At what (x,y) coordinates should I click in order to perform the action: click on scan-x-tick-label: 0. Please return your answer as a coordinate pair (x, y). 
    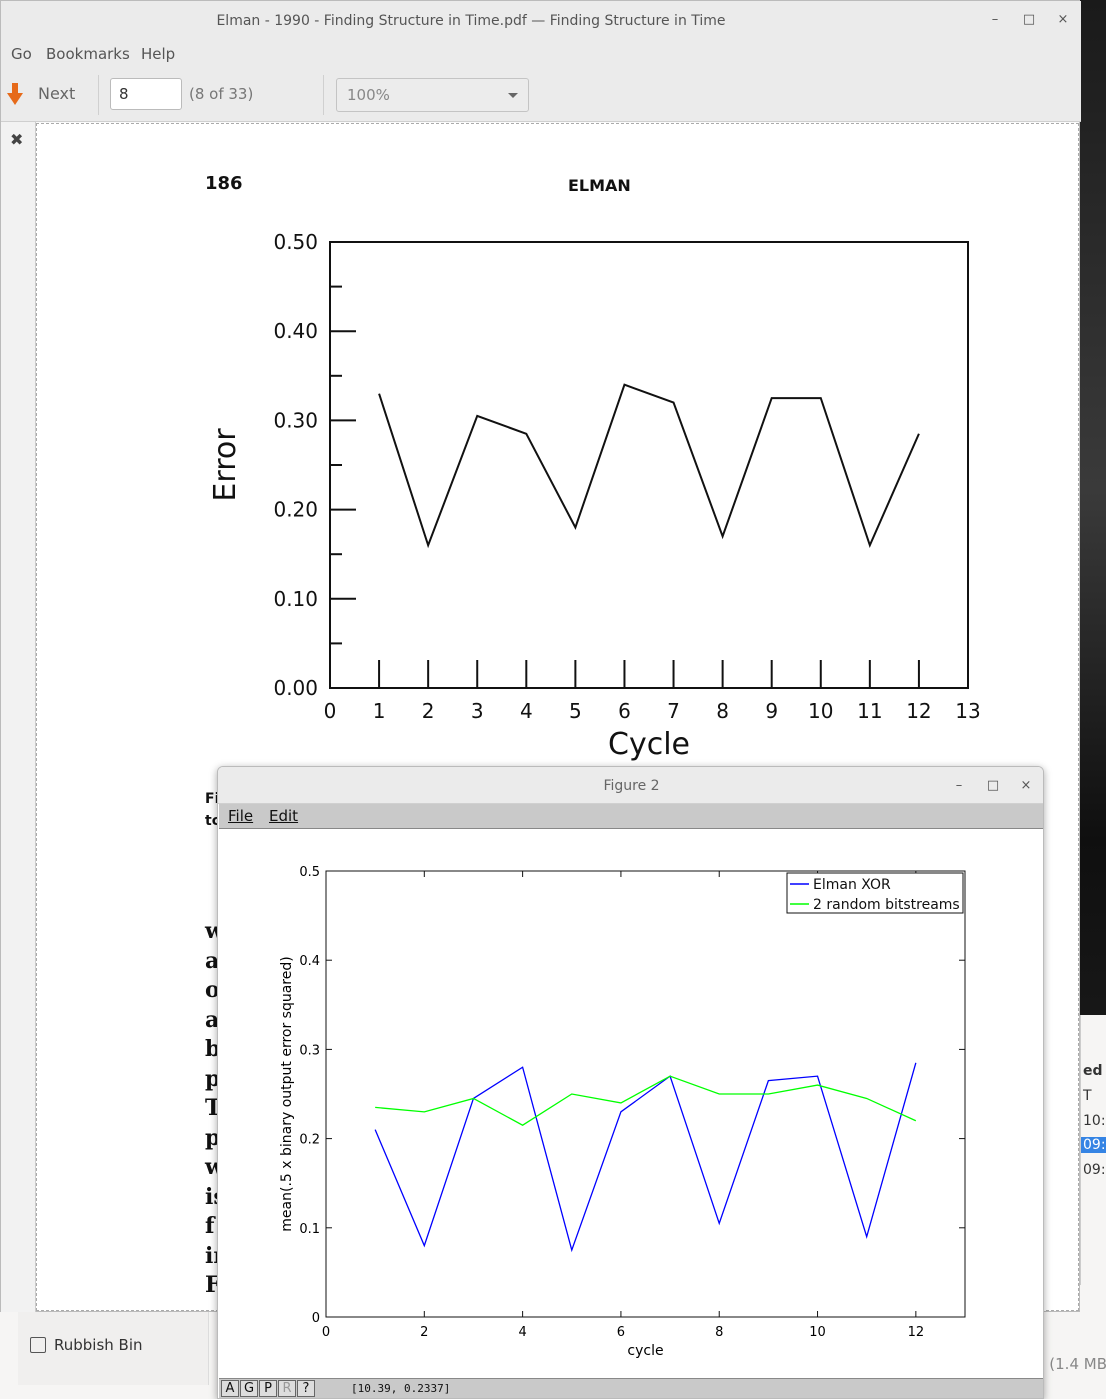
    Looking at the image, I should click on (330, 711).